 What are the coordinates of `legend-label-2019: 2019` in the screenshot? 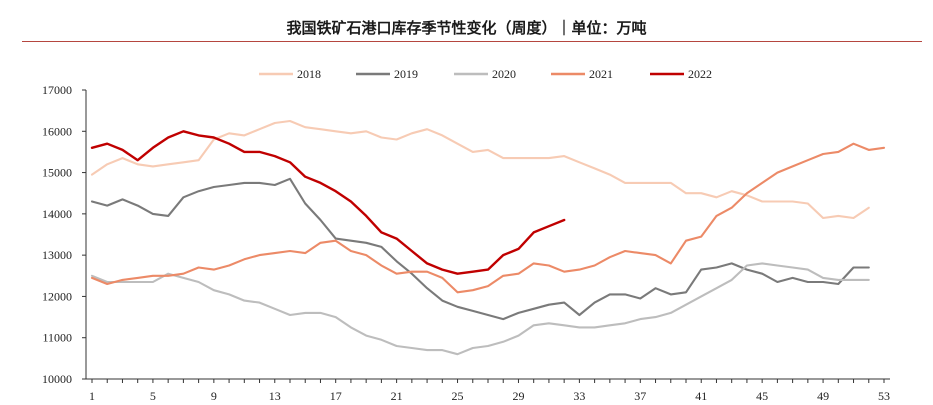 It's located at (406, 74).